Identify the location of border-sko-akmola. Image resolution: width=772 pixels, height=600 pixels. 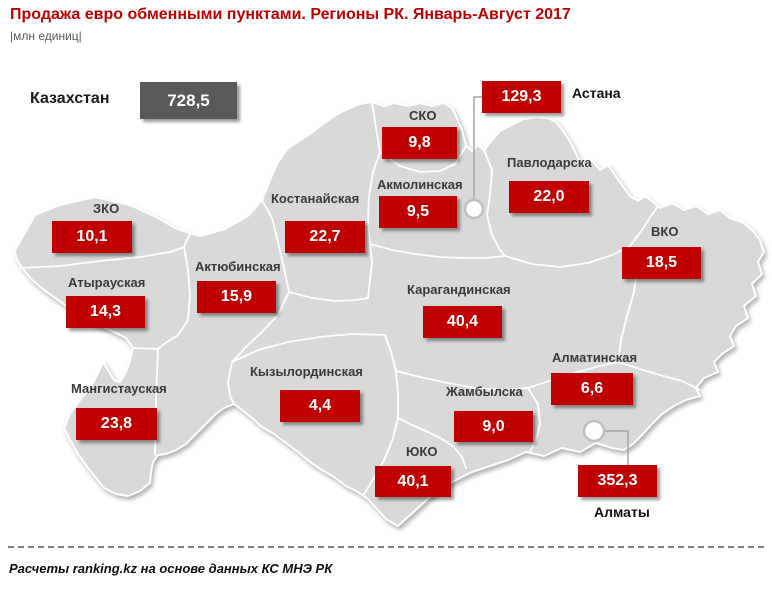
(423, 159).